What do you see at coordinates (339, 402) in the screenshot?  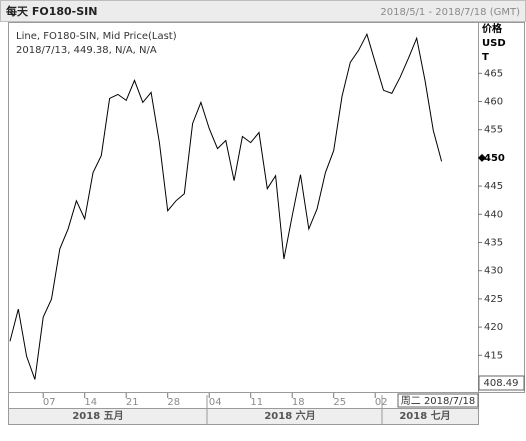 I see `x-tick-label: 25` at bounding box center [339, 402].